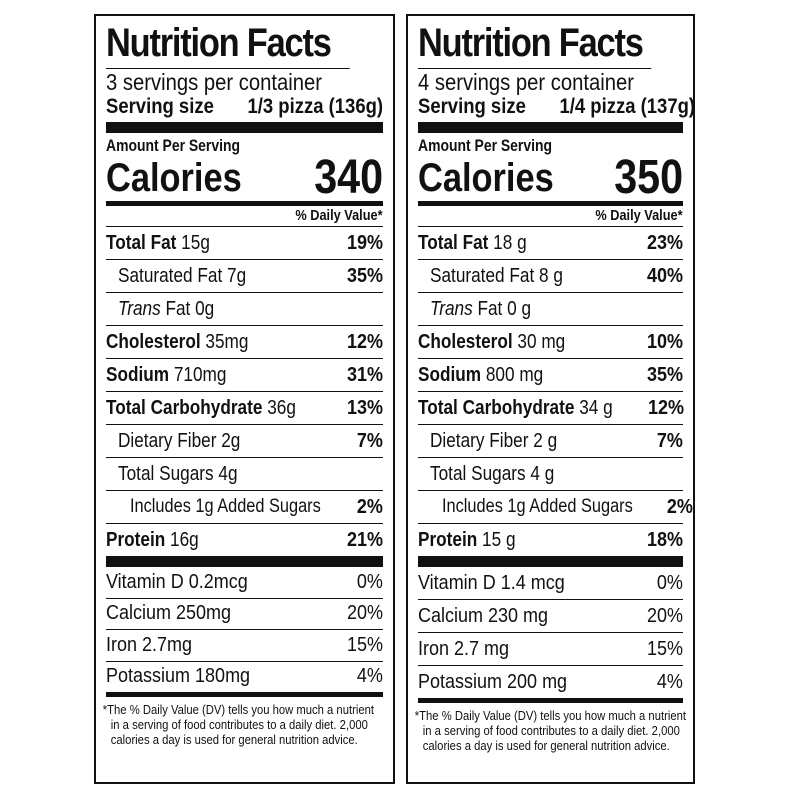  I want to click on serving-size: Serving size 1/3 pizza (136g), so click(244, 107).